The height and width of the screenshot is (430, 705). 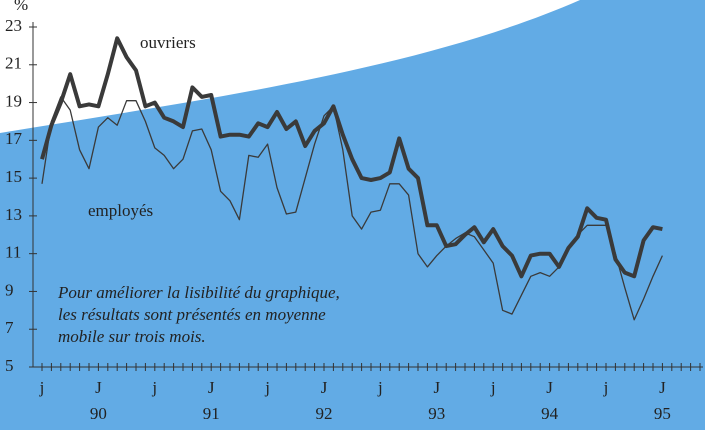 What do you see at coordinates (13, 176) in the screenshot?
I see `y-tick-label: 15` at bounding box center [13, 176].